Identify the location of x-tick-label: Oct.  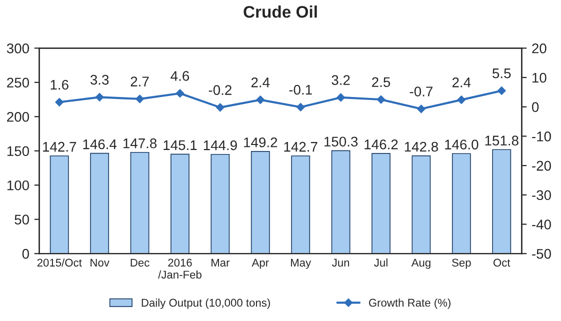
(502, 262).